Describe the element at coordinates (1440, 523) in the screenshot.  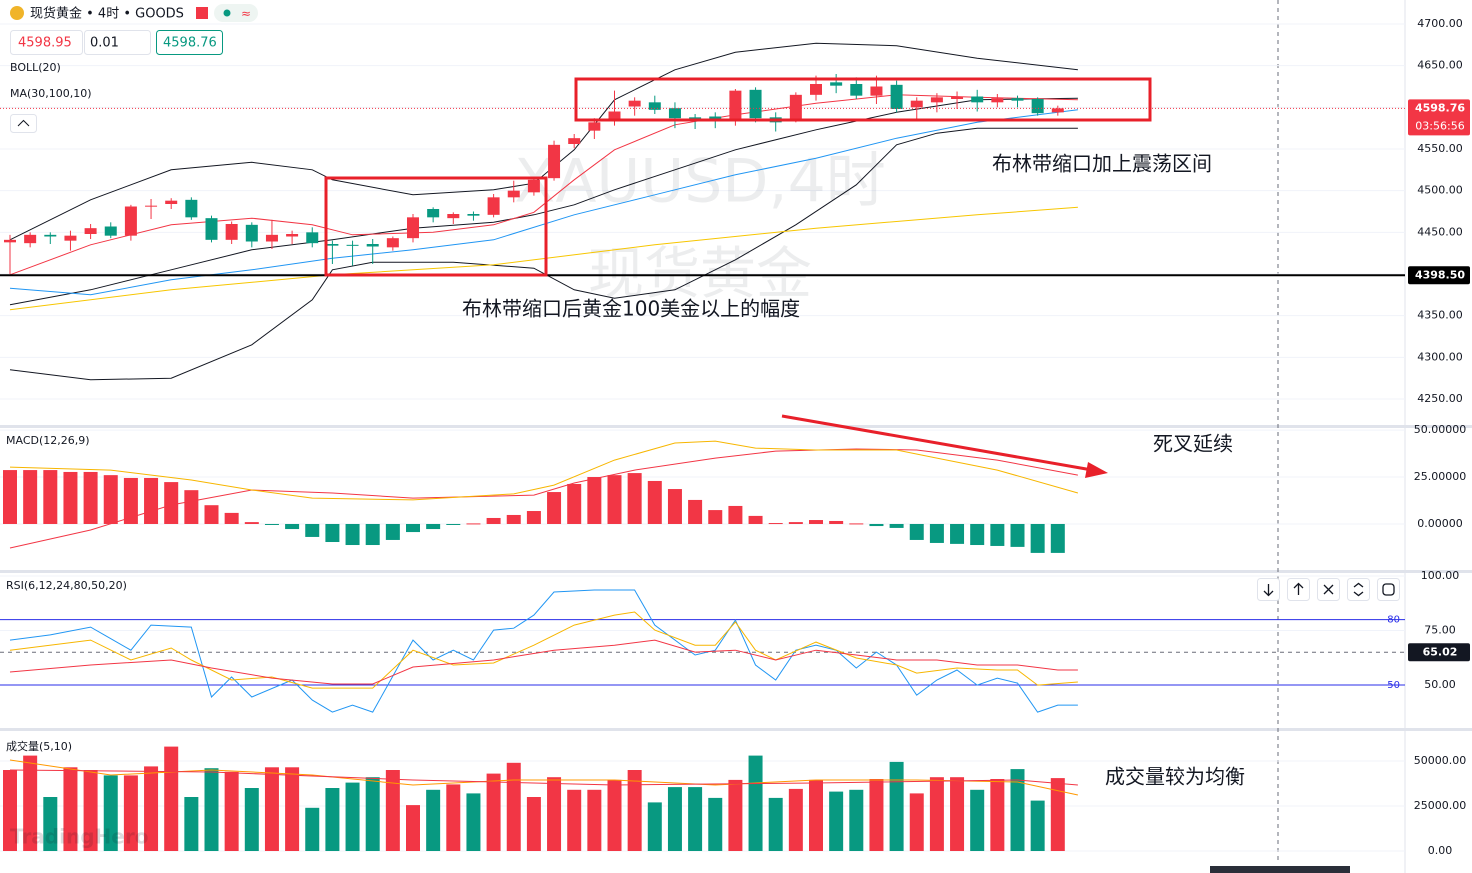
I see `y-tick-label: 0.00000` at that location.